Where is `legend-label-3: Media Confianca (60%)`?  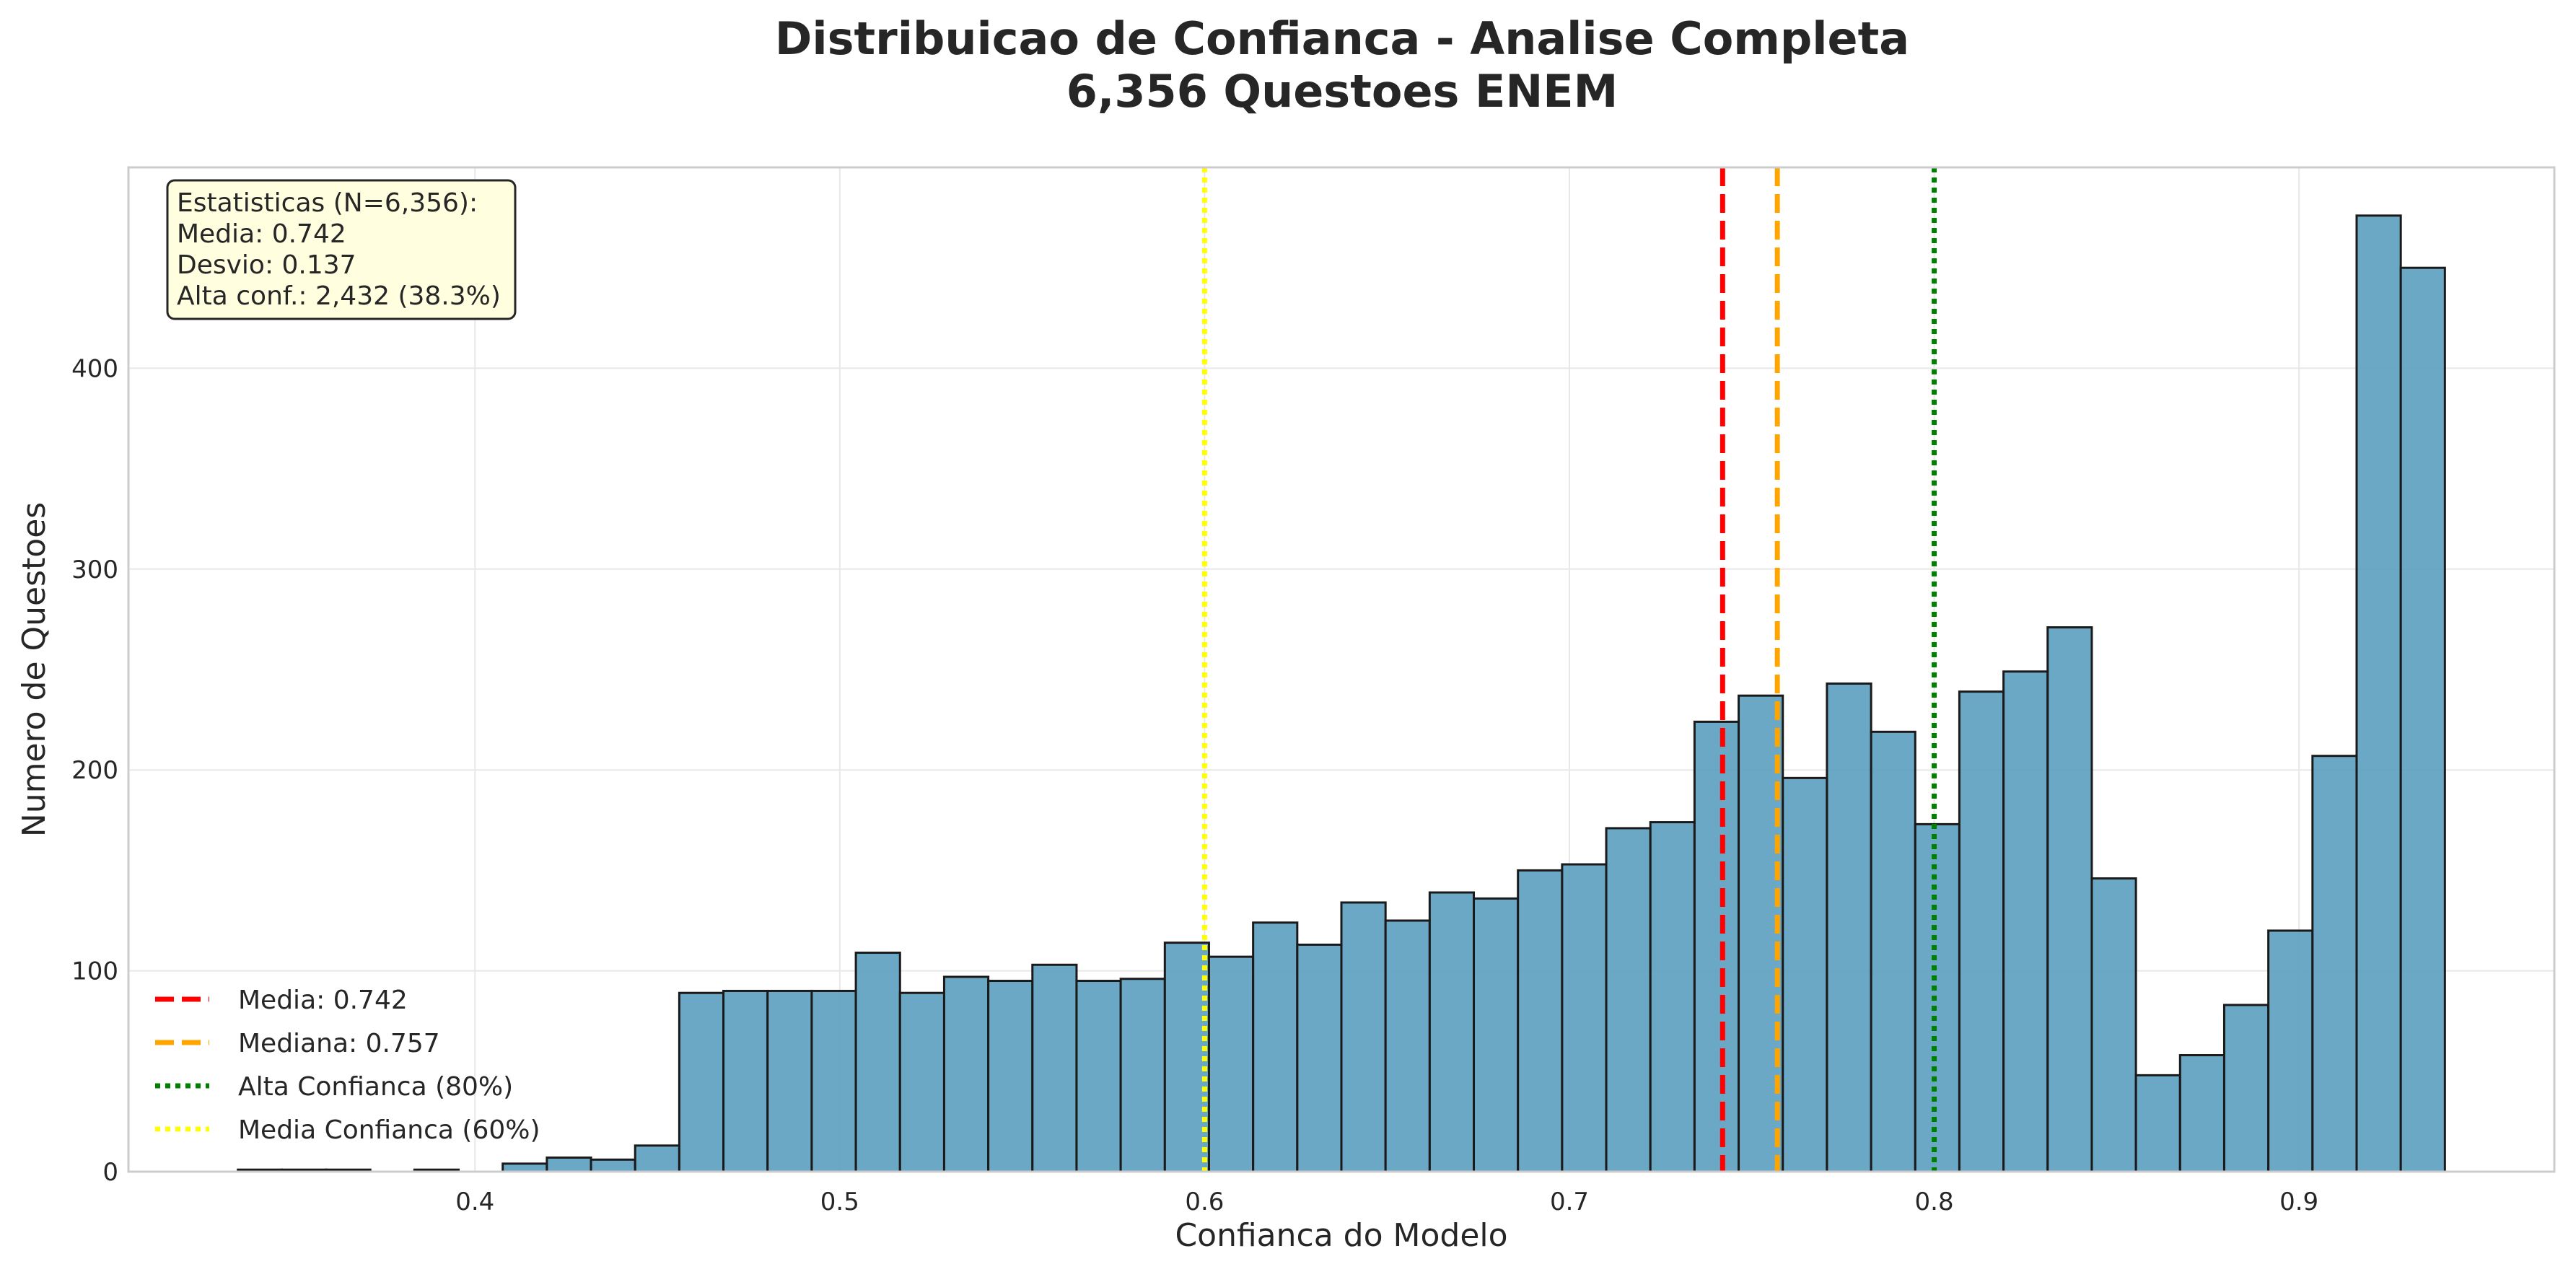 legend-label-3: Media Confianca (60%) is located at coordinates (389, 1130).